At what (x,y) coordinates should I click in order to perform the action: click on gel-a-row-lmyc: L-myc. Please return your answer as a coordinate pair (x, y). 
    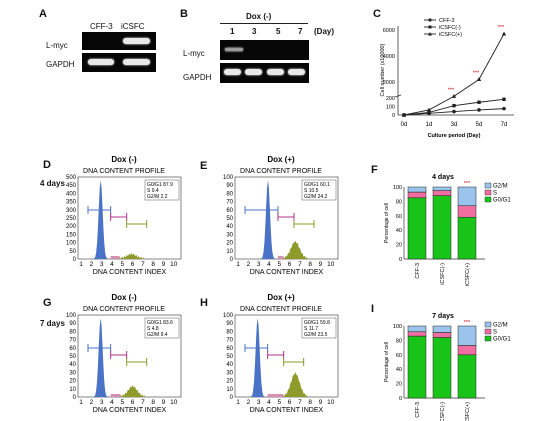
    Looking at the image, I should click on (57, 45).